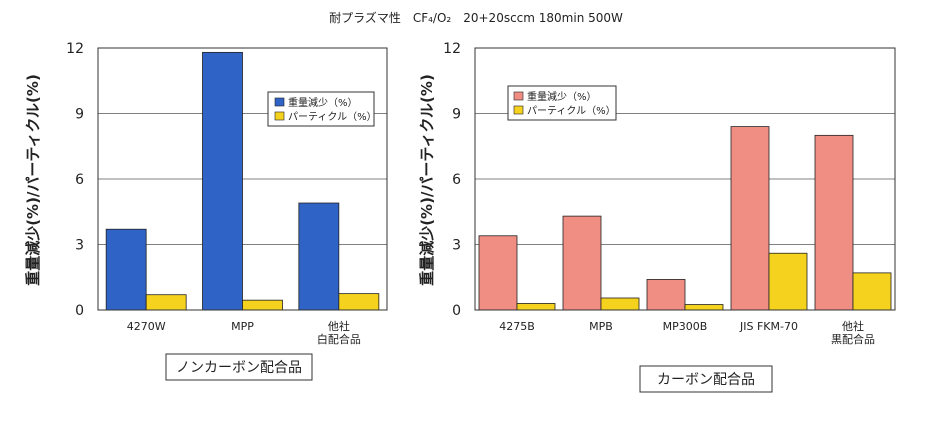 The width and height of the screenshot is (952, 426). I want to click on y-tick-label-left-3: 9, so click(79, 115).